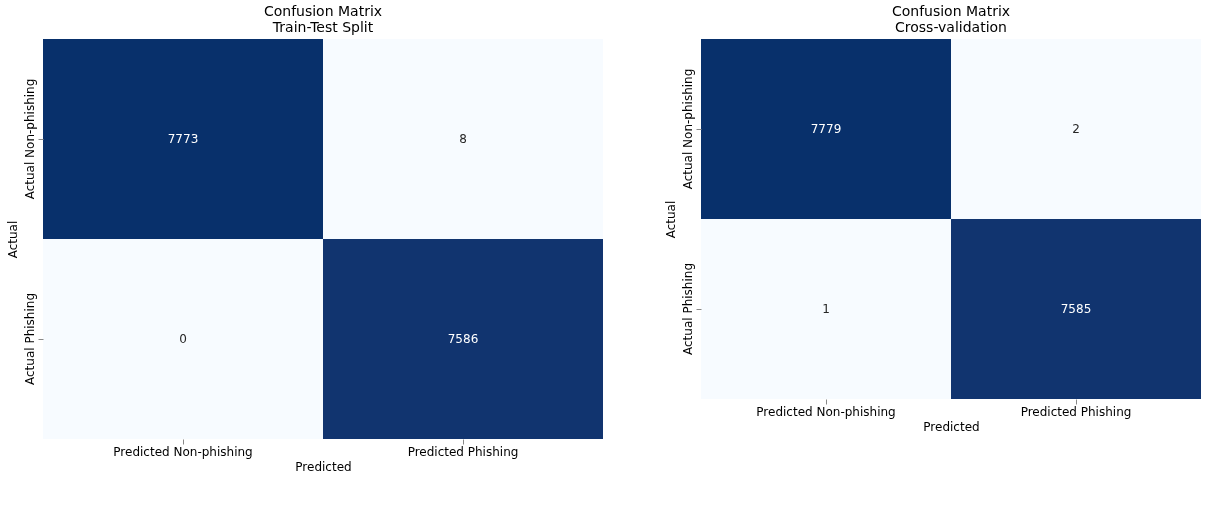 This screenshot has width=1221, height=523. What do you see at coordinates (183, 139) in the screenshot?
I see `data-label: 7773` at bounding box center [183, 139].